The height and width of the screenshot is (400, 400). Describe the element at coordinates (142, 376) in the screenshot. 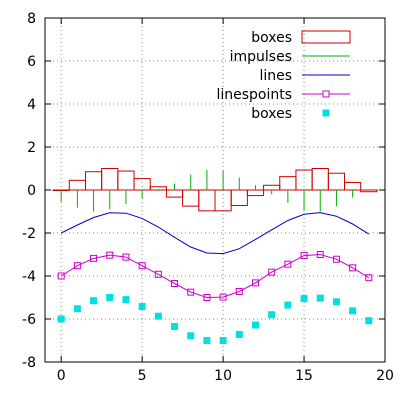

I see `x-tick-label: 5` at that location.